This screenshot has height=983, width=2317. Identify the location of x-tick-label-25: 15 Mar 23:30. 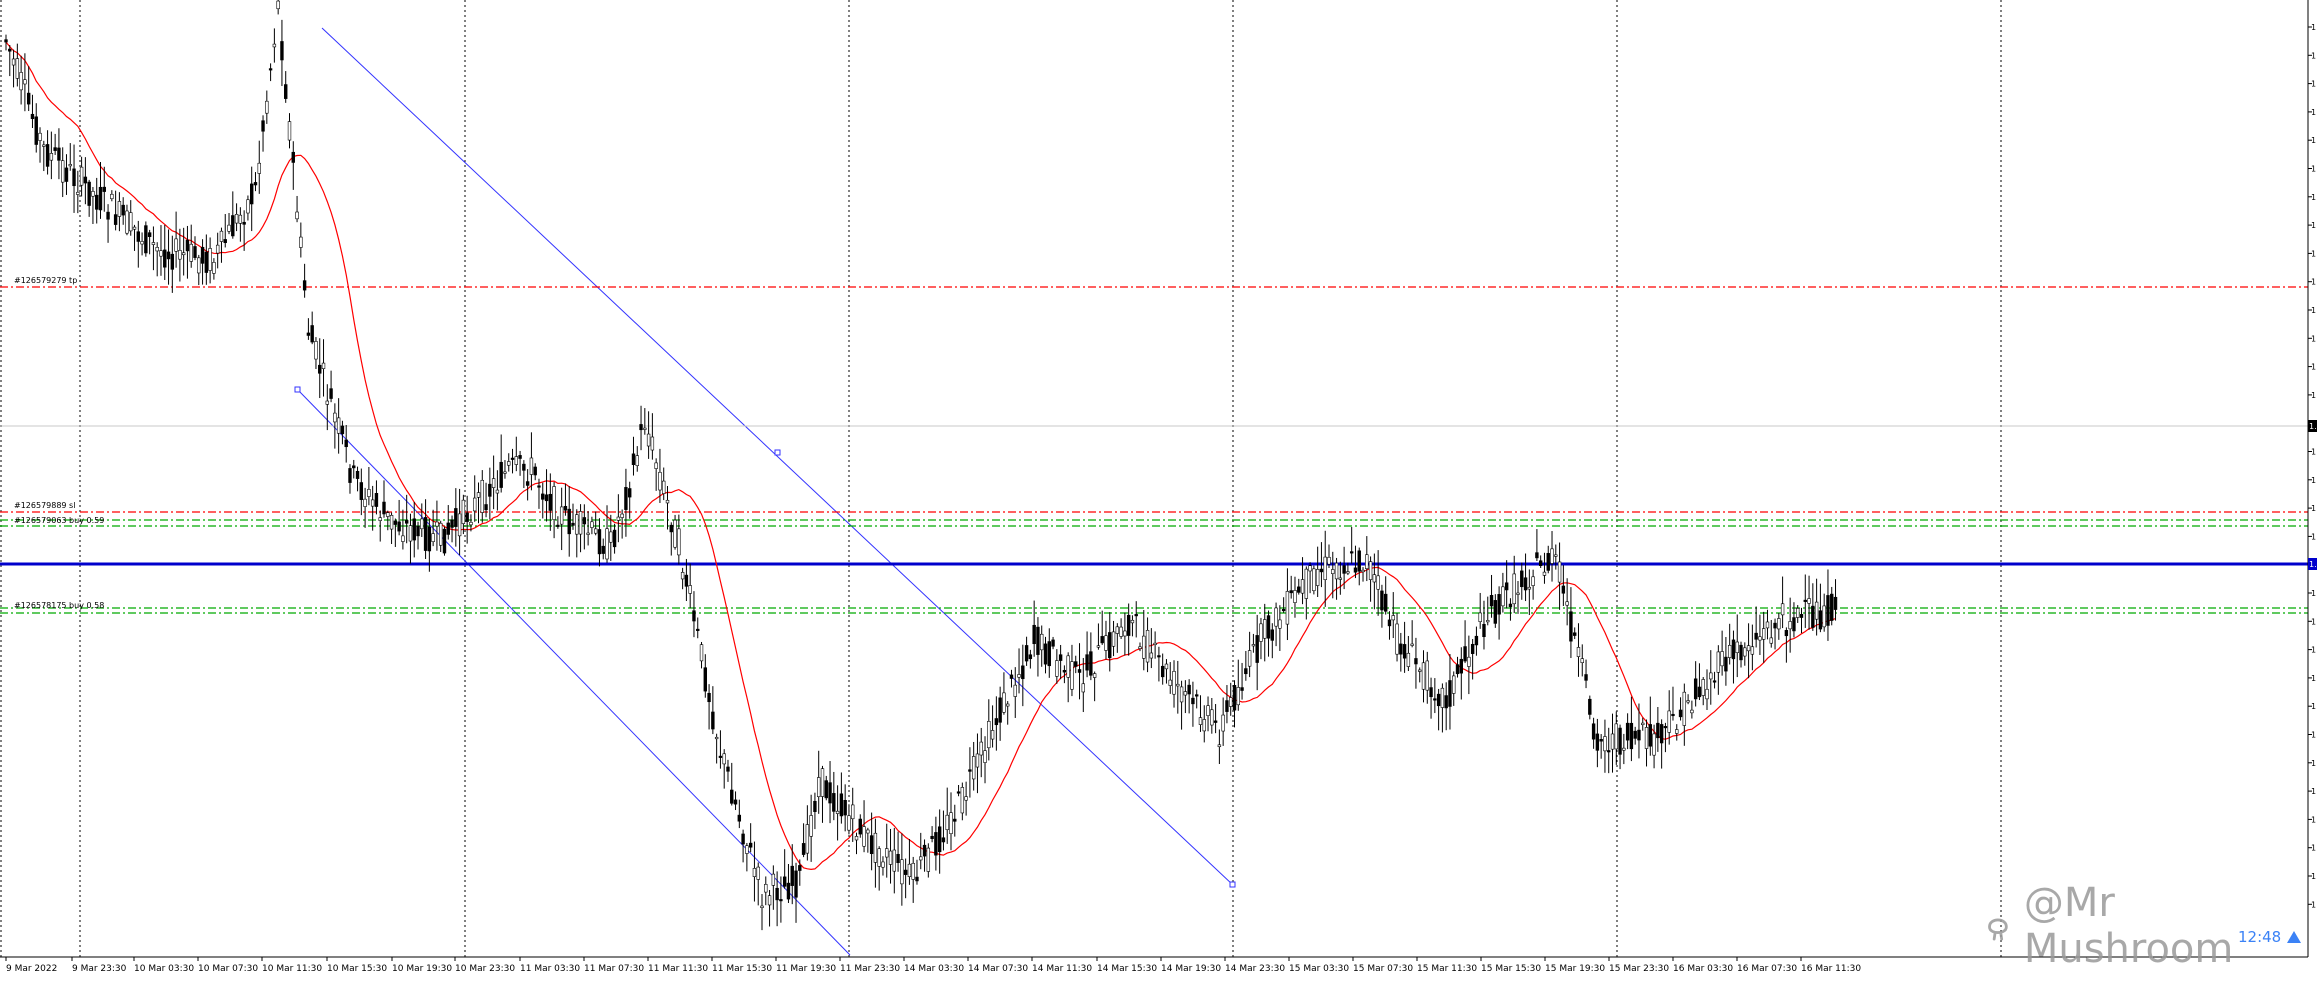
(1639, 969).